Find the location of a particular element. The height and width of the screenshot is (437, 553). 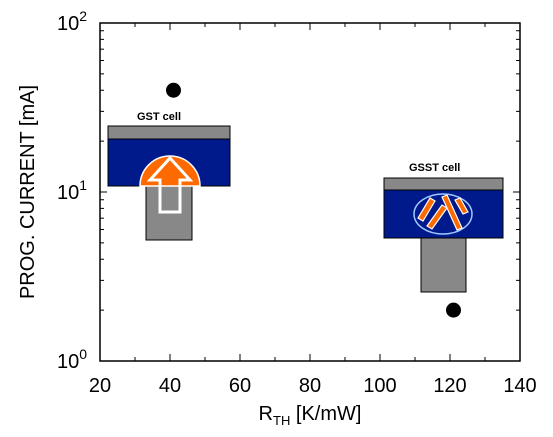

gsst-cell-label: GSST cell is located at coordinates (434, 168).